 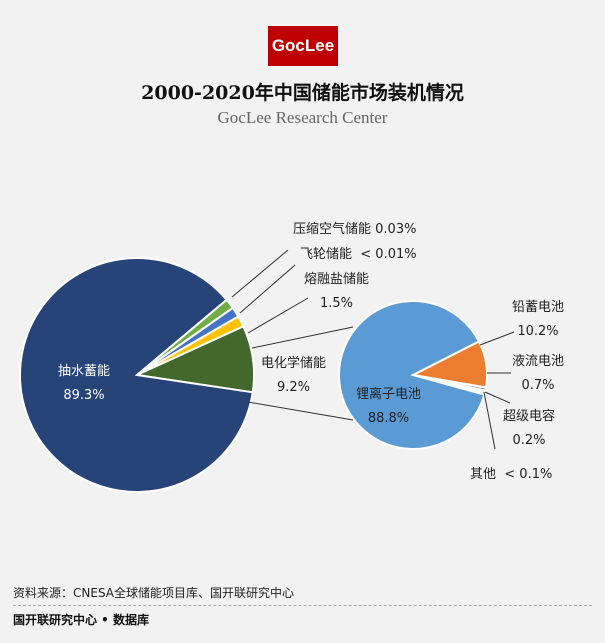 What do you see at coordinates (337, 291) in the screenshot?
I see `label-molten-salt: 熔融盐储能 1.5%` at bounding box center [337, 291].